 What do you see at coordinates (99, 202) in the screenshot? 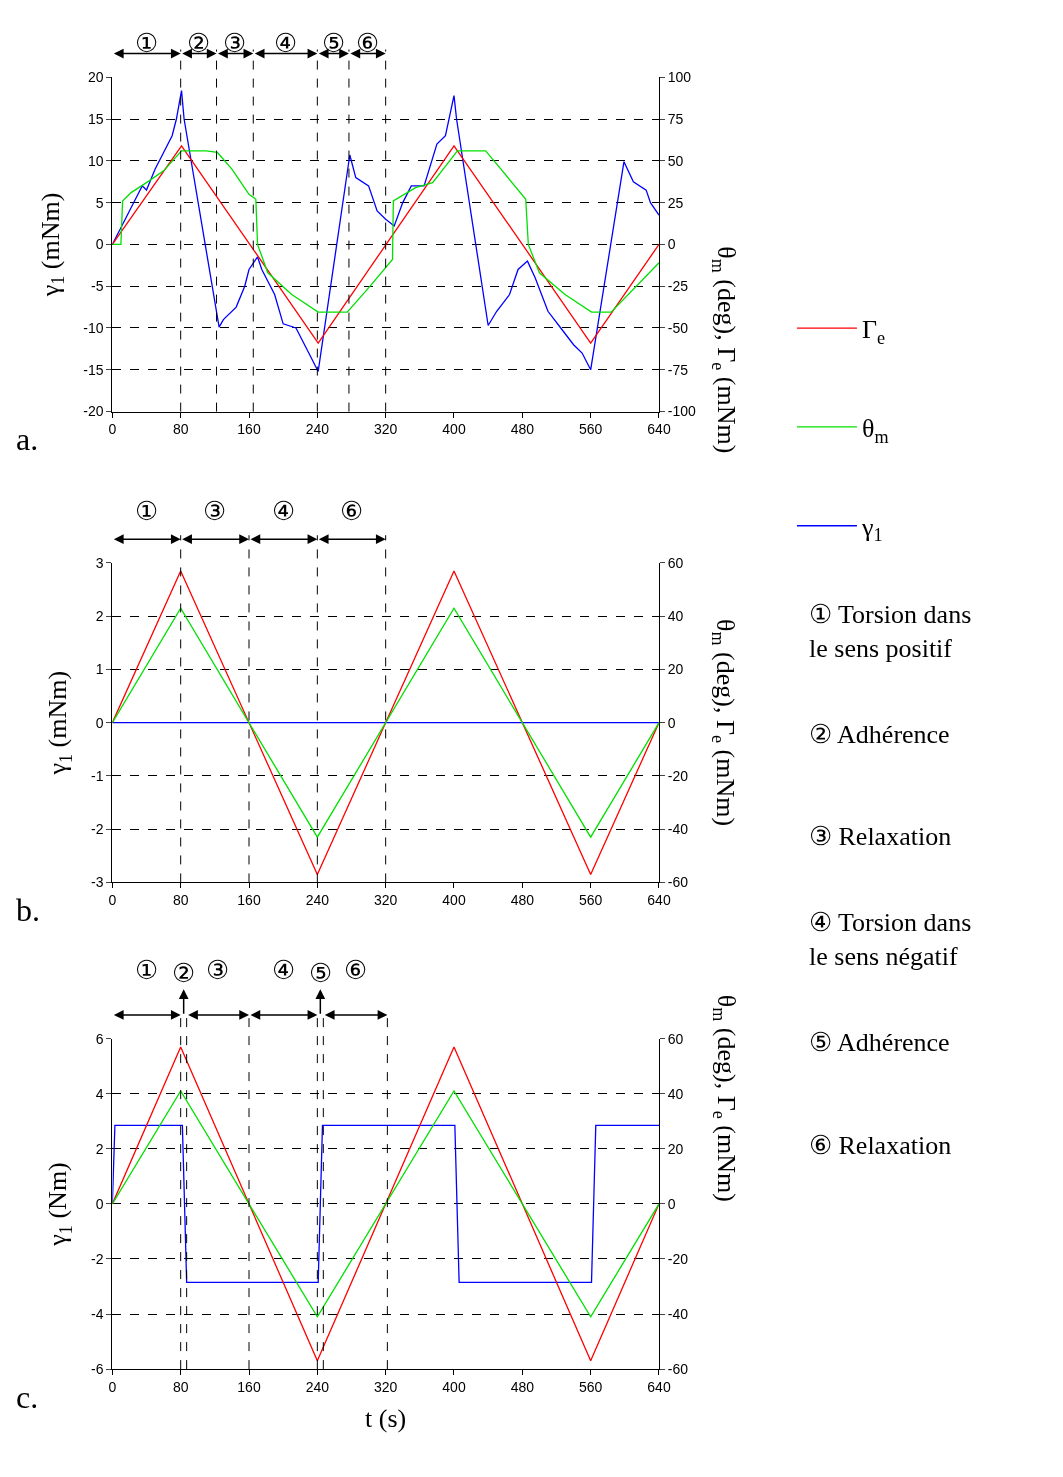
I see `y-tick-label: 5` at bounding box center [99, 202].